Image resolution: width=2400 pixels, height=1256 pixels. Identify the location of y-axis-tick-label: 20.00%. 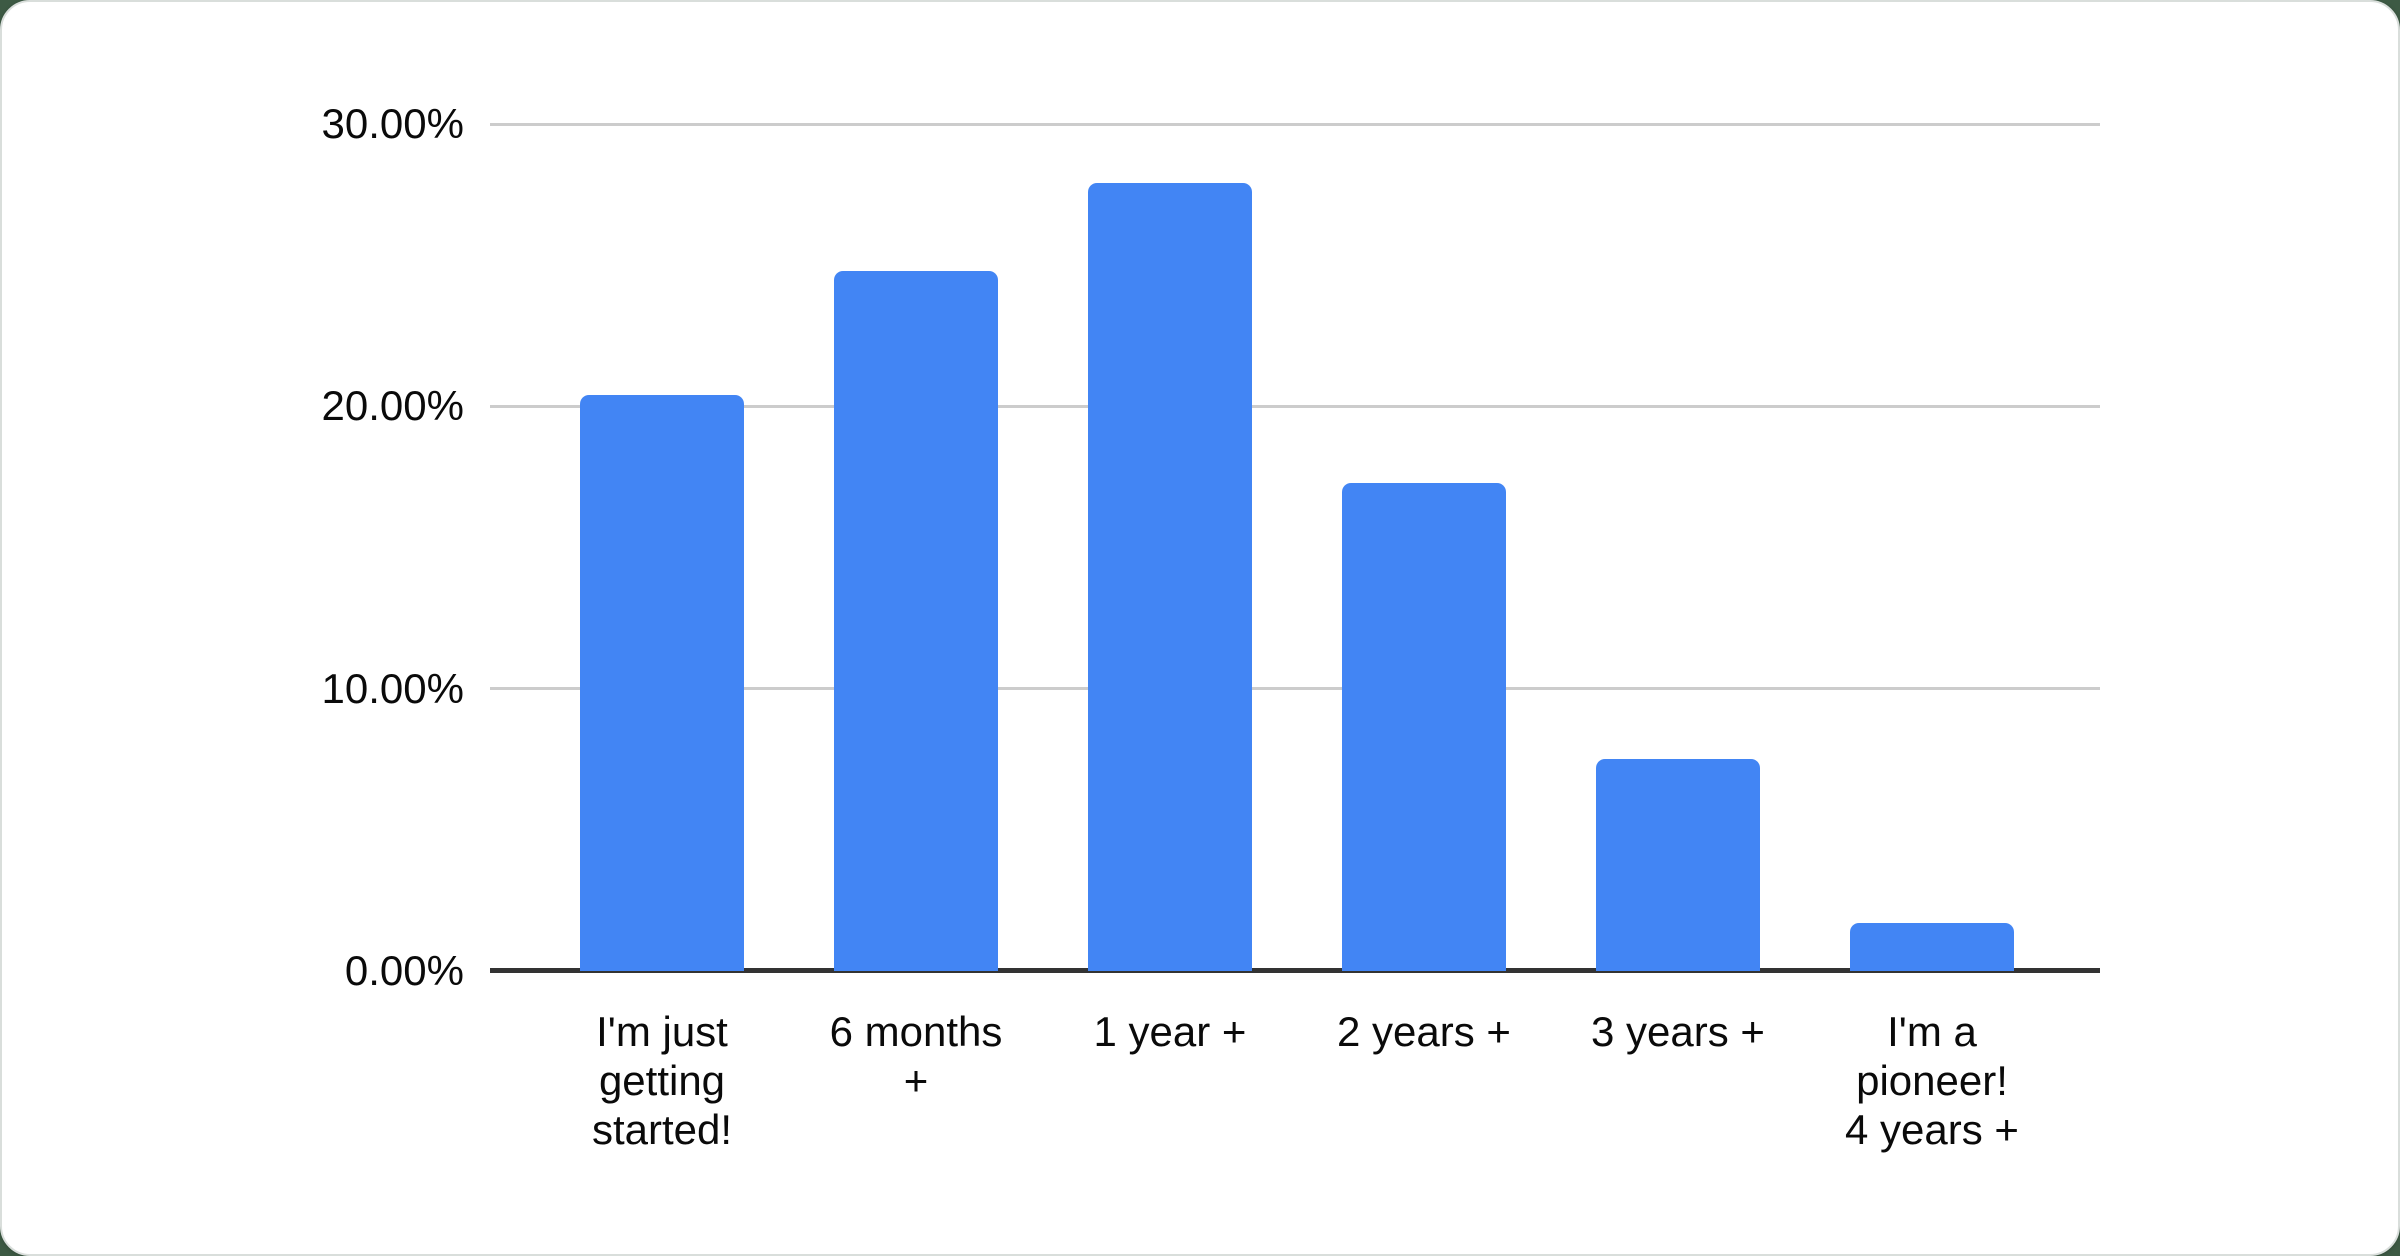
(392, 406).